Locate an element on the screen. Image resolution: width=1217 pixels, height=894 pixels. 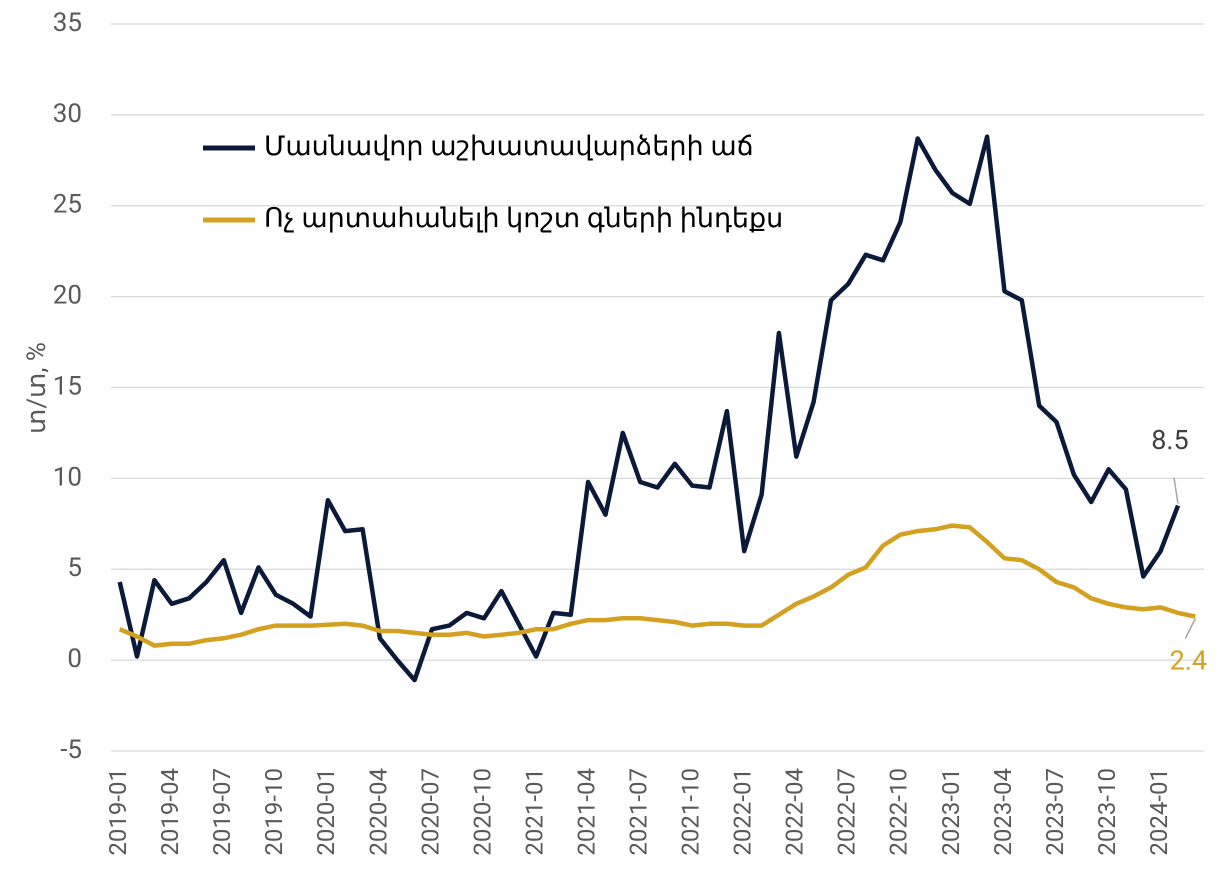
x-tick-label: 2019-10 is located at coordinates (274, 812).